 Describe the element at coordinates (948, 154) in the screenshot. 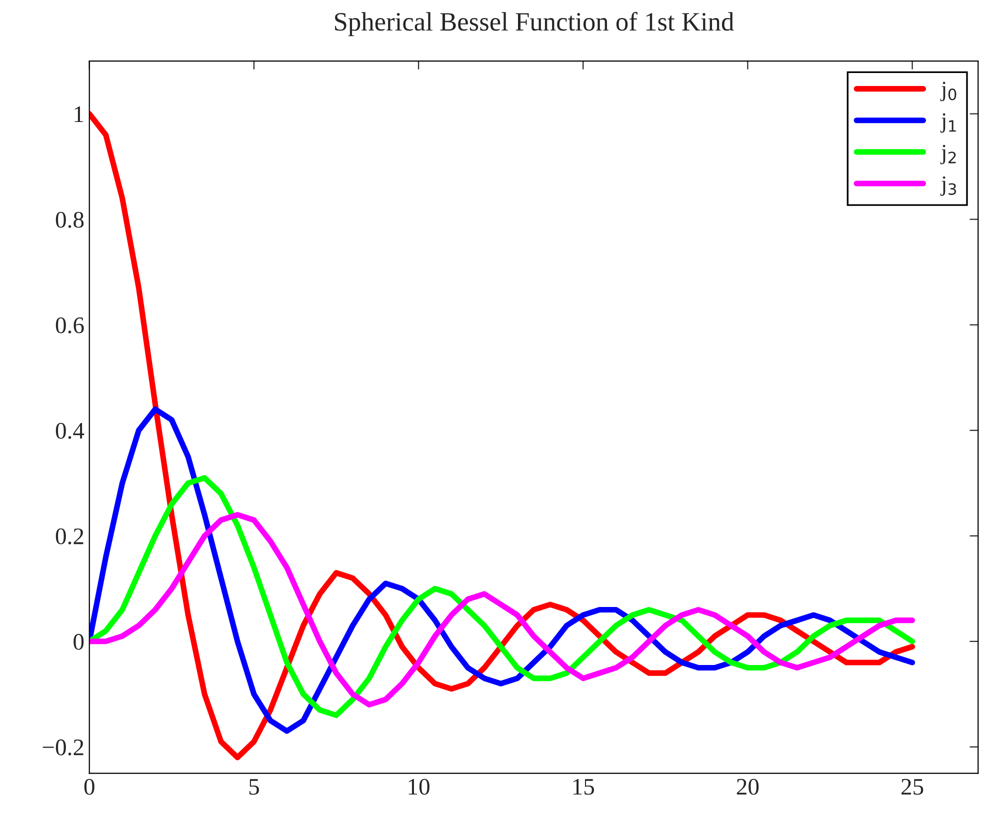

I see `legend-label: j$_{2}$` at that location.